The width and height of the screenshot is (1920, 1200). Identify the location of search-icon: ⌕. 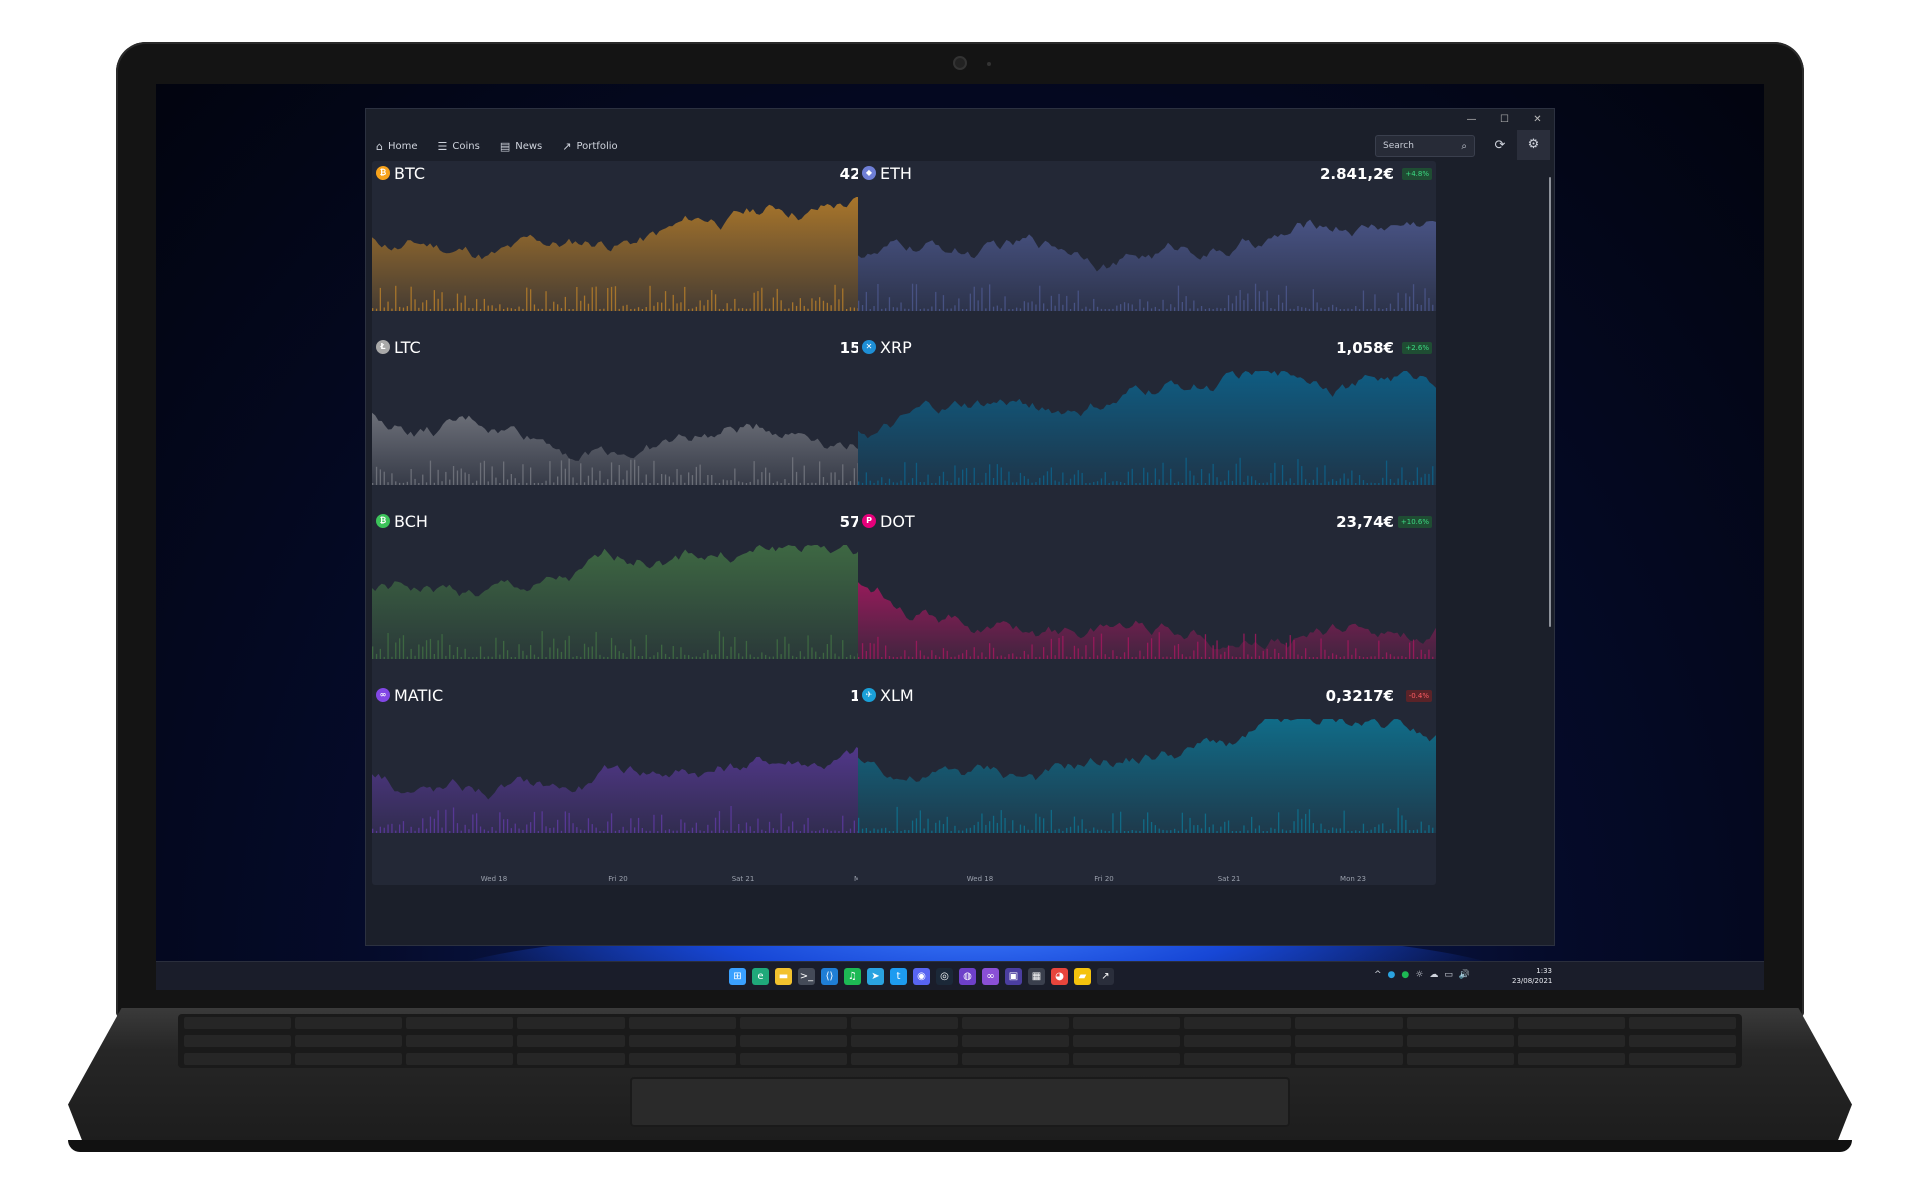
(1464, 146).